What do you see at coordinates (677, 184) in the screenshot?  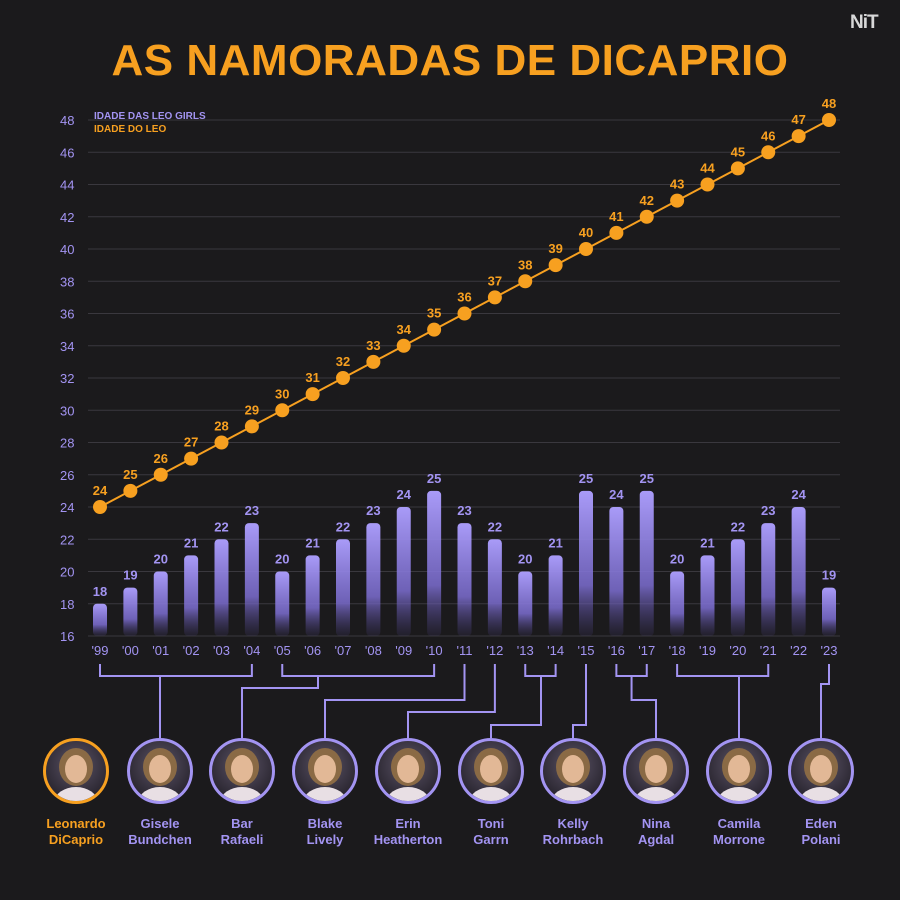 I see `leo-value-label: 43` at bounding box center [677, 184].